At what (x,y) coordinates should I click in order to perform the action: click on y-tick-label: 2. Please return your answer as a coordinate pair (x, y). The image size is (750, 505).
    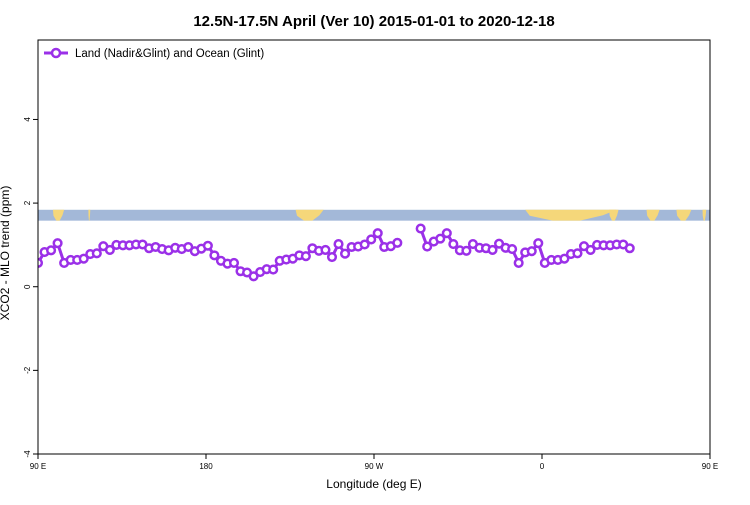
    Looking at the image, I should click on (27, 202).